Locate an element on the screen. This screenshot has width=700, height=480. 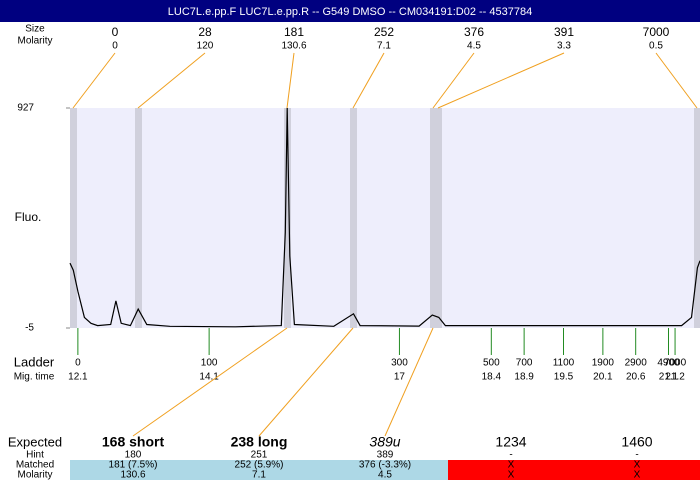
x-tick-label: 14.1 is located at coordinates (209, 377).